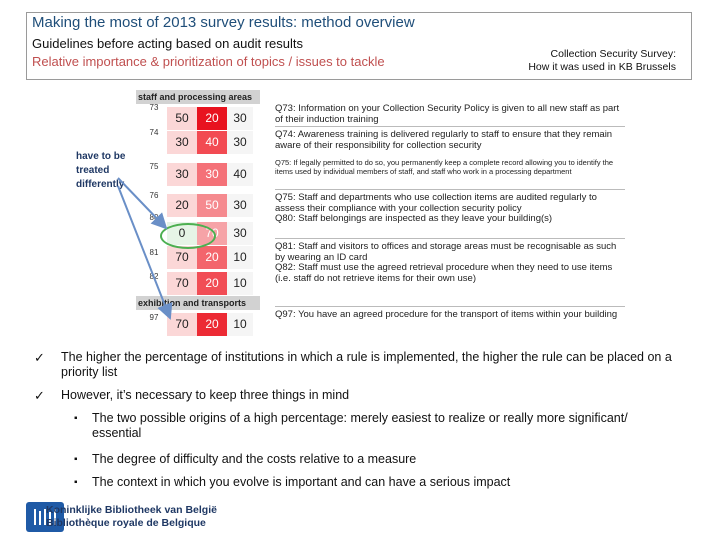  Describe the element at coordinates (359, 46) in the screenshot. I see `title-frame` at that location.